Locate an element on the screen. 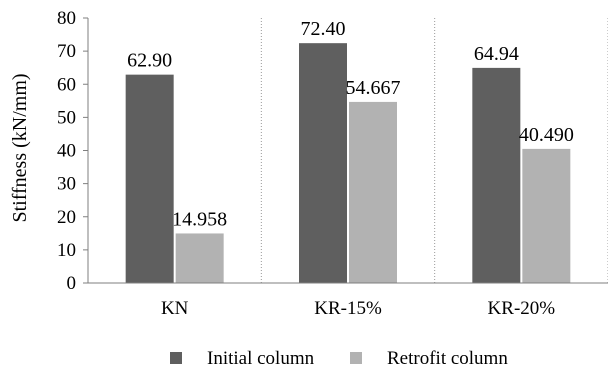 The height and width of the screenshot is (376, 608). x-category-labels: KN KR-15% KR-20% is located at coordinates (358, 308).